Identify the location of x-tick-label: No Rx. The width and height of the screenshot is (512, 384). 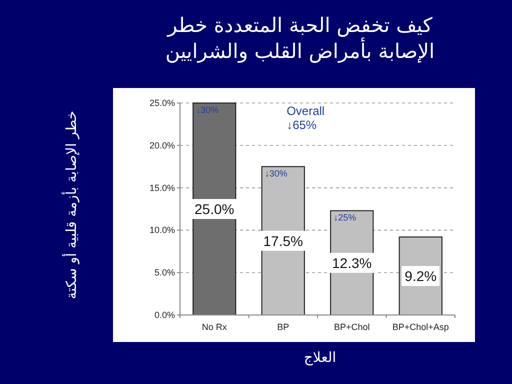
(215, 327).